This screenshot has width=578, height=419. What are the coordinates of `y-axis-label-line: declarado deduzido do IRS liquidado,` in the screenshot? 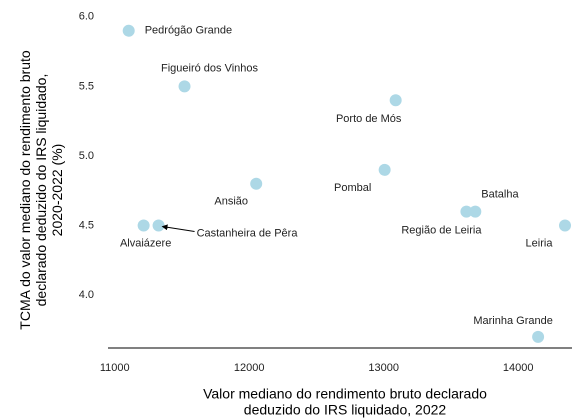 It's located at (41, 190).